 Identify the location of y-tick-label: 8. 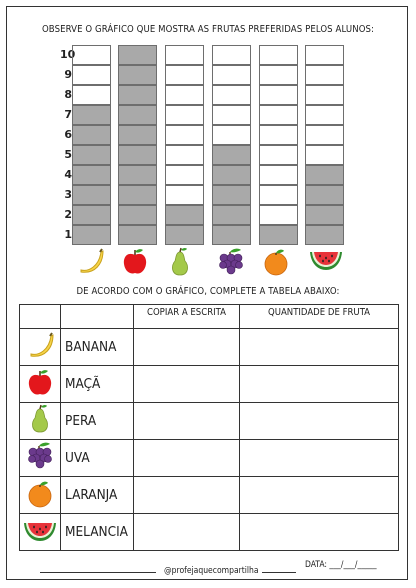
(68, 94).